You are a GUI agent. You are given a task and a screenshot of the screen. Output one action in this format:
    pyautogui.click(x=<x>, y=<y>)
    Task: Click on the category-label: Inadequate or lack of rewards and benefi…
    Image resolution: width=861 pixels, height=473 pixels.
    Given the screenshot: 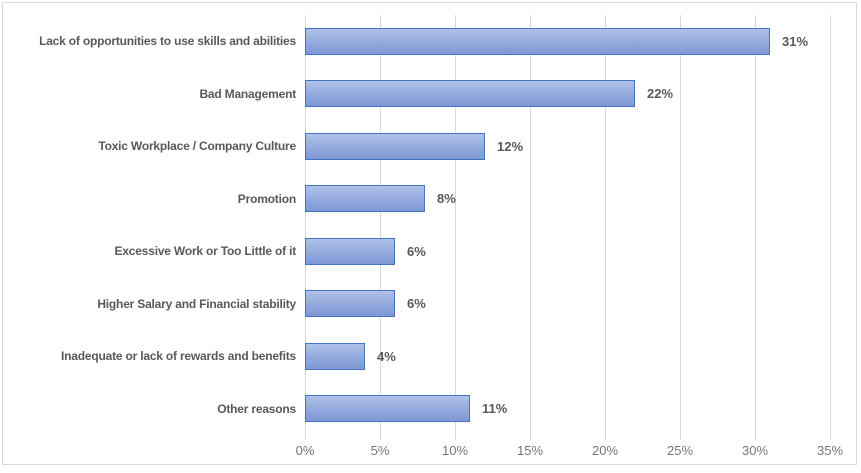 What is the action you would take?
    pyautogui.click(x=178, y=356)
    